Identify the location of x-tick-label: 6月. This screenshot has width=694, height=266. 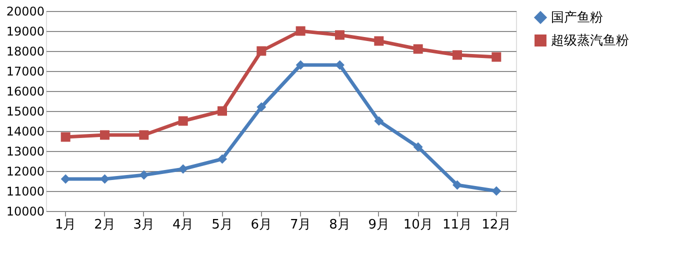
(261, 225).